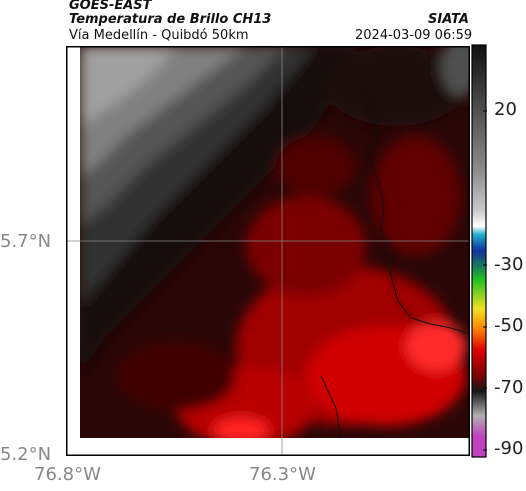 The width and height of the screenshot is (526, 491). What do you see at coordinates (509, 387) in the screenshot?
I see `colorbar-tick-minus-70: -70` at bounding box center [509, 387].